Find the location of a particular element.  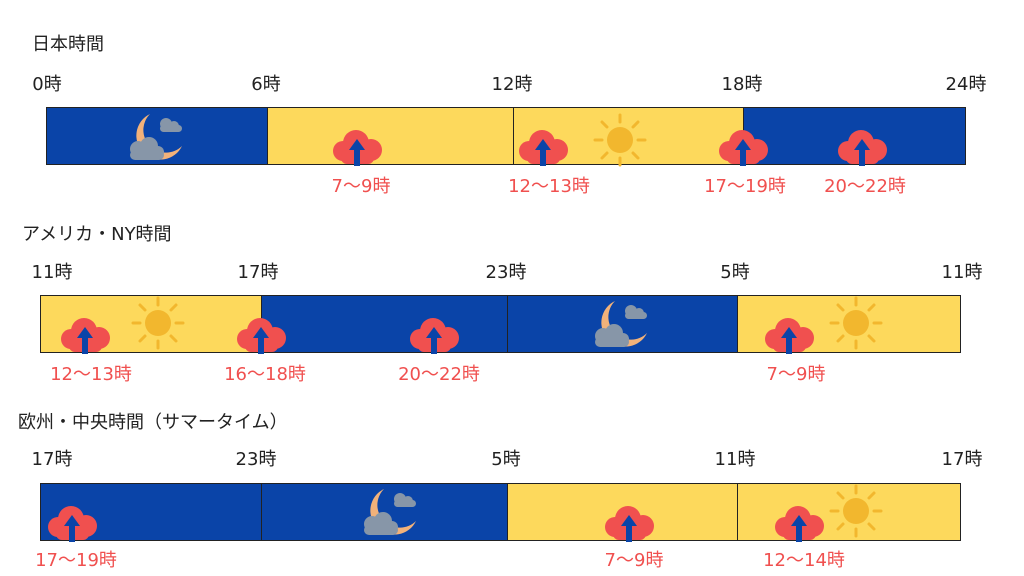

tick-label: 6時 is located at coordinates (266, 84).